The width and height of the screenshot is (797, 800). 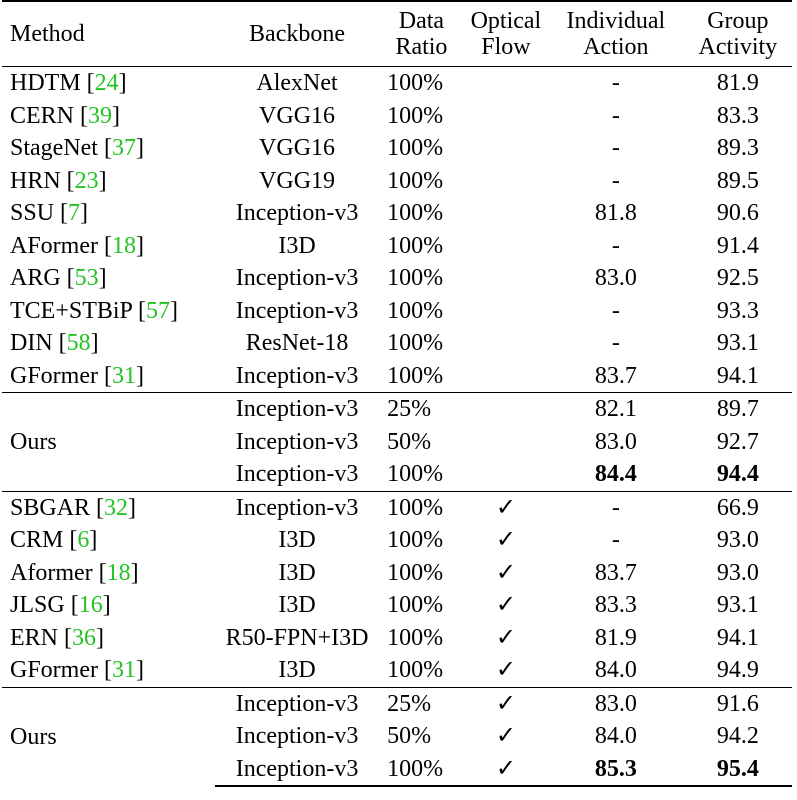 What do you see at coordinates (37, 605) in the screenshot?
I see `method-name: JLSG` at bounding box center [37, 605].